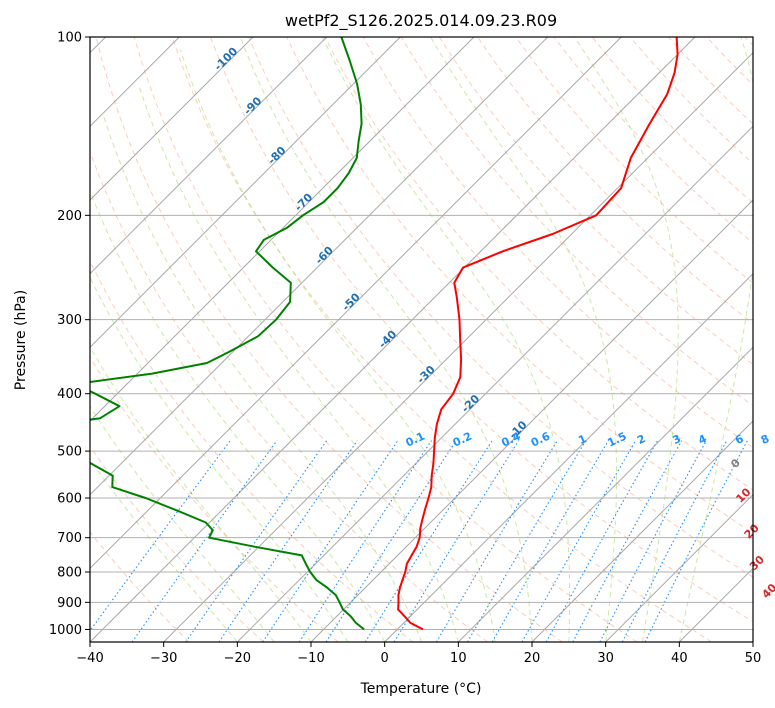 This screenshot has width=775, height=708. I want to click on x-axis: −40 −30 −20 −10 0 10 20 30 40 50, so click(418, 654).